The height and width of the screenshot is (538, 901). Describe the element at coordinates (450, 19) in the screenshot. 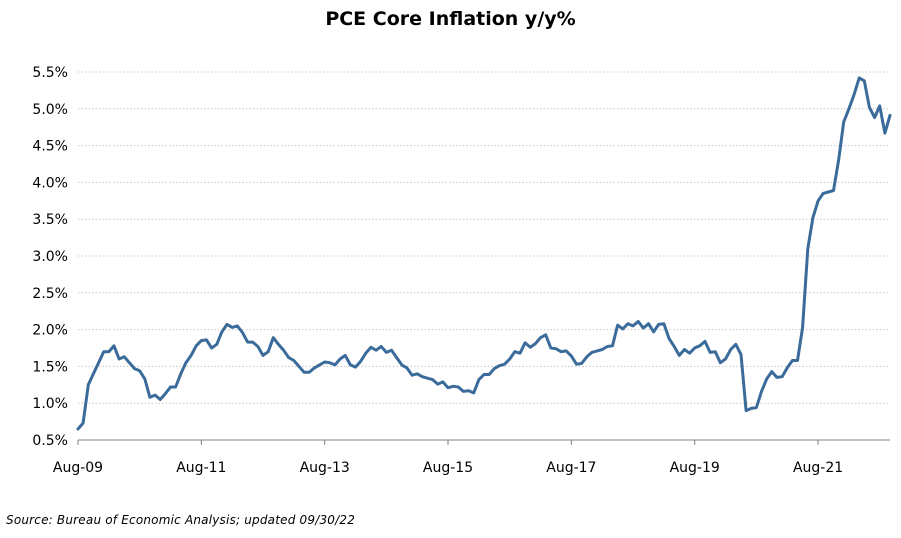

I see `chart-title: PCE Core Inflation y/y%` at that location.